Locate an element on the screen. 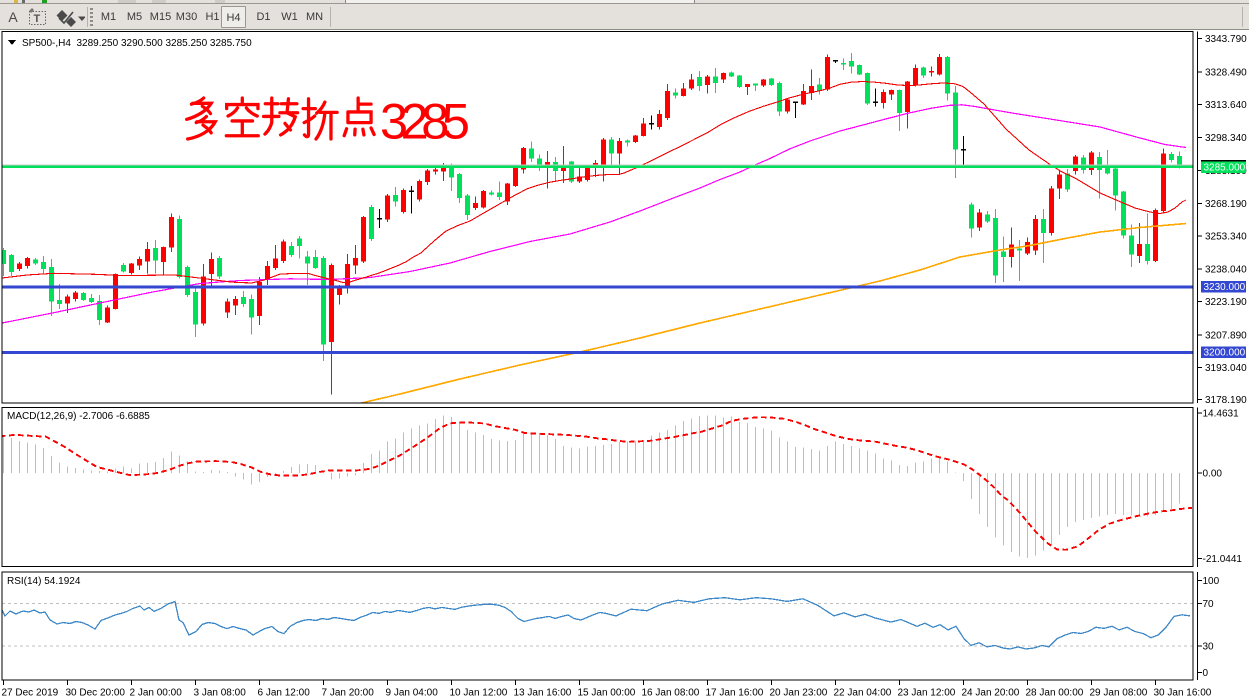  svg-text: 23 Jan 12:00 is located at coordinates (927, 693).